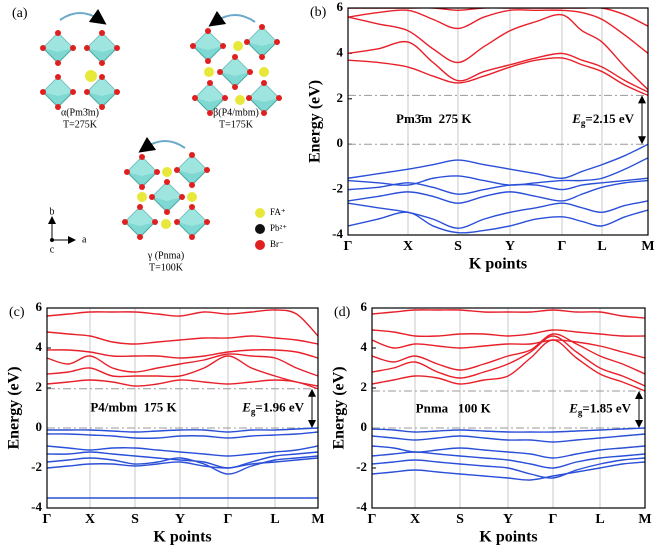 The height and width of the screenshot is (547, 661). What do you see at coordinates (52, 249) in the screenshot?
I see `axis-label: c` at bounding box center [52, 249].